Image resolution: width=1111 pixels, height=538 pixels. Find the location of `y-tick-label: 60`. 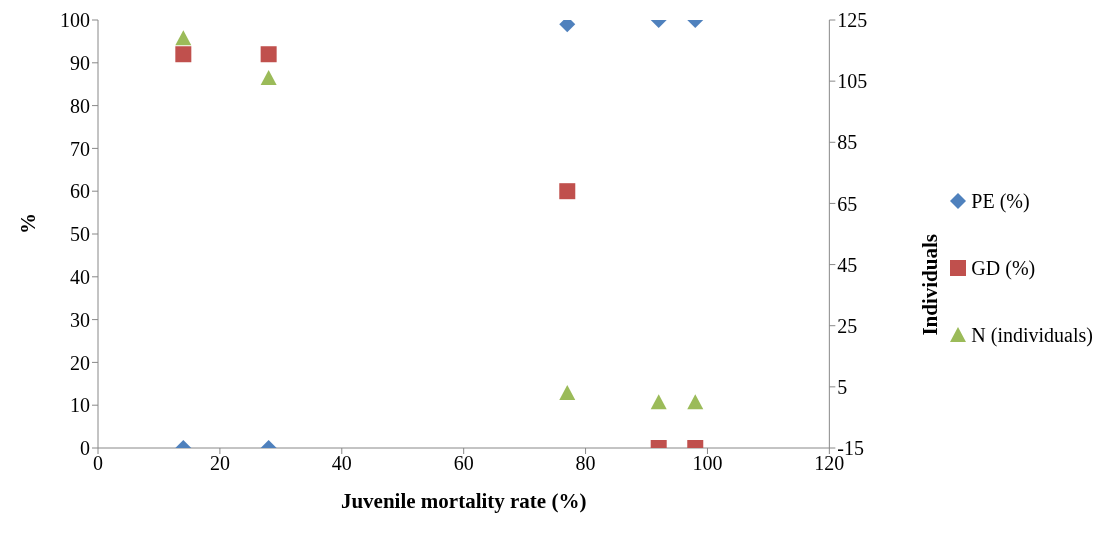

y-tick-label: 60 is located at coordinates (80, 191).